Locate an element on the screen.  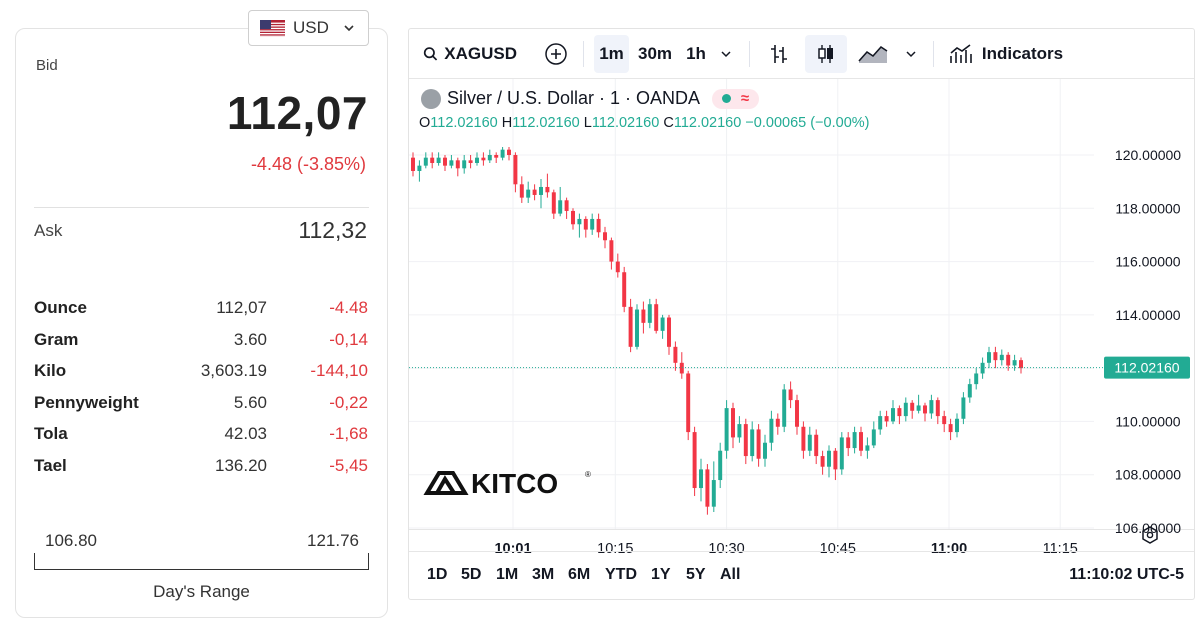
candle-style-button is located at coordinates (826, 54).